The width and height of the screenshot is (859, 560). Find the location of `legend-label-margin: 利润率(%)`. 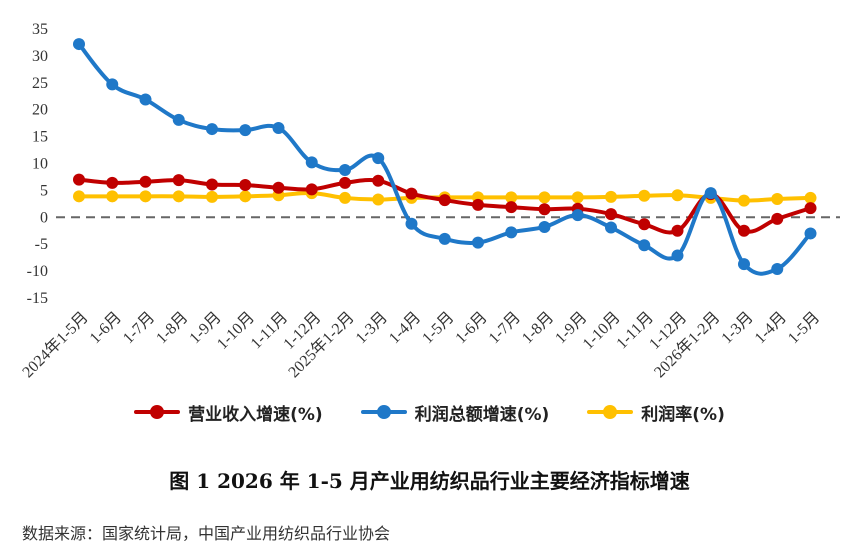

legend-label-margin: 利润率(%) is located at coordinates (683, 414).